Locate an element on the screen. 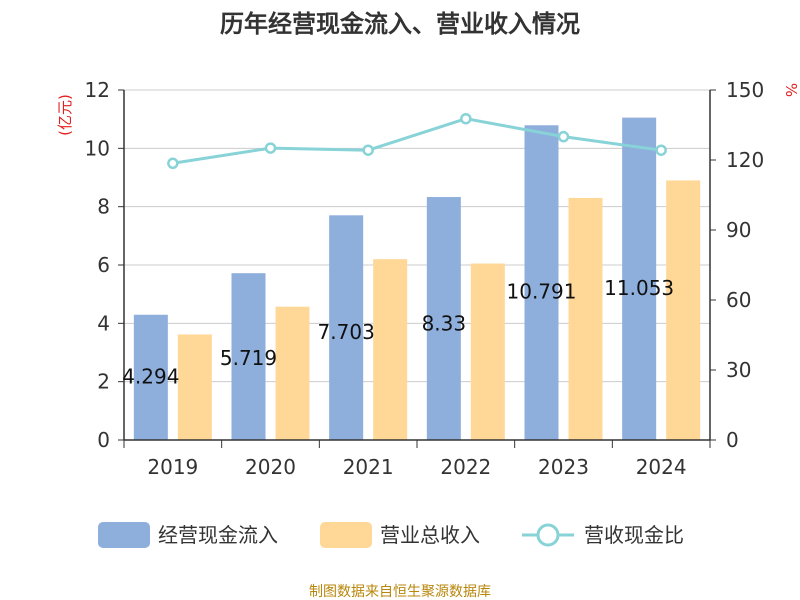  left-axis-tick-label: 8 is located at coordinates (103, 207).